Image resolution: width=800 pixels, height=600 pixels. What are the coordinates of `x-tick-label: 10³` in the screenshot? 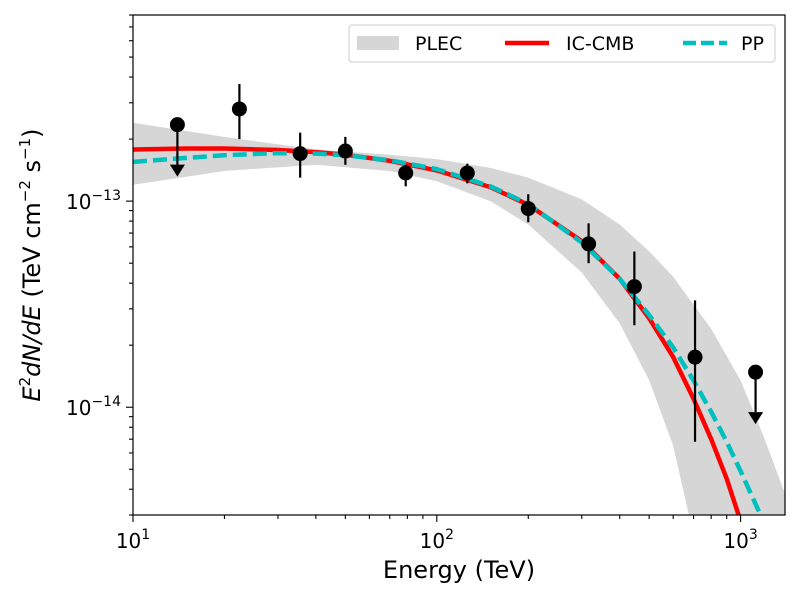 It's located at (740, 540).